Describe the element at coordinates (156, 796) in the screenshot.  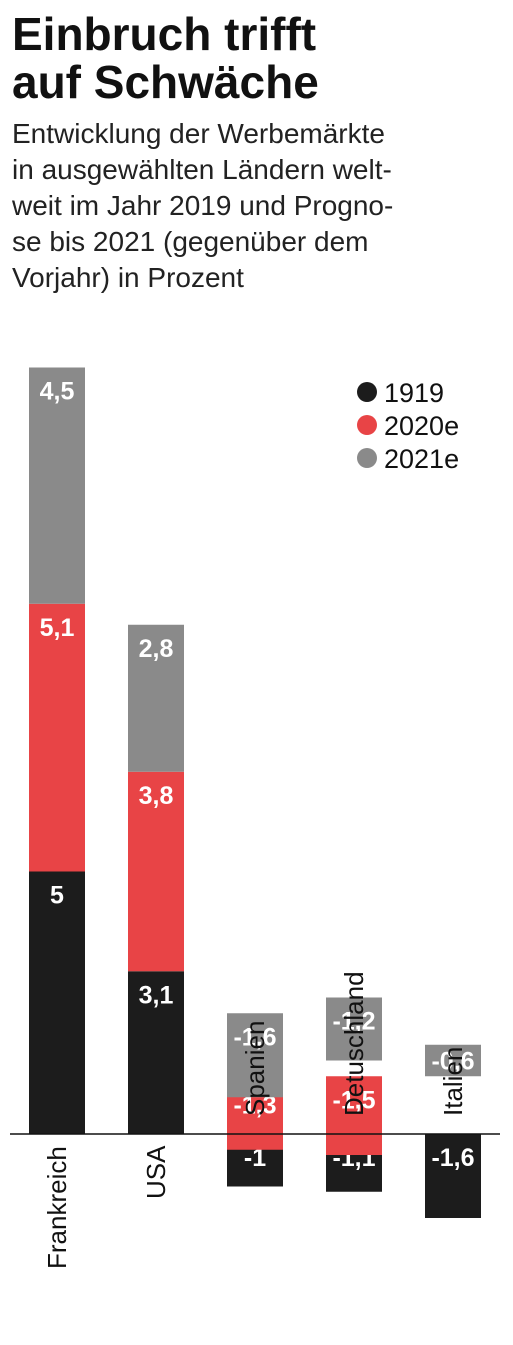
I see `value-label-usa-2020e: 3,8` at that location.